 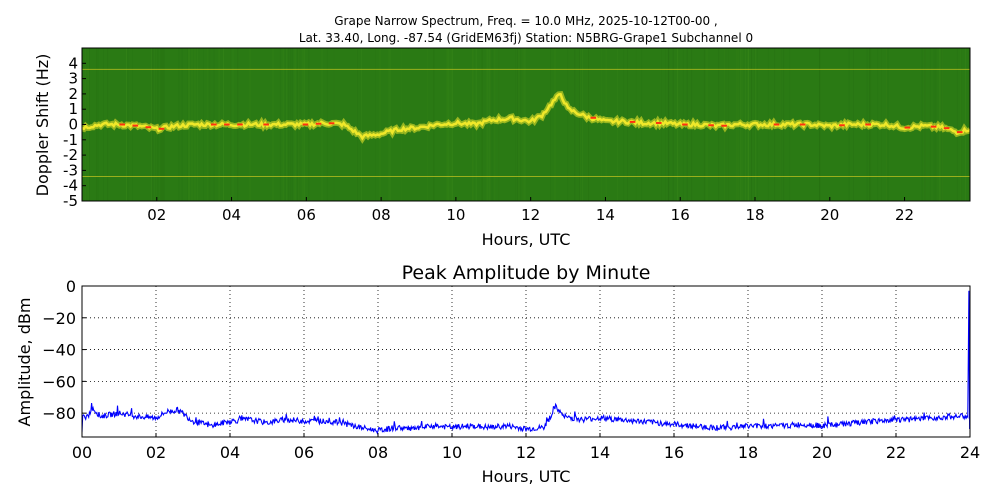 What do you see at coordinates (306, 215) in the screenshot?
I see `spectrogram-x-tick-label: 06` at bounding box center [306, 215].